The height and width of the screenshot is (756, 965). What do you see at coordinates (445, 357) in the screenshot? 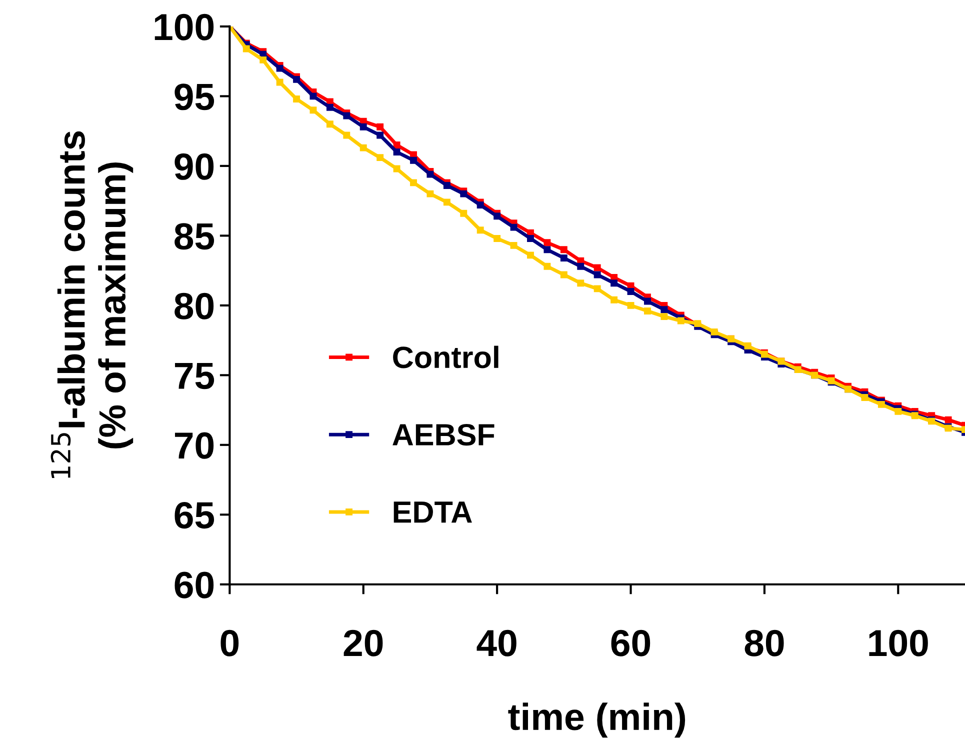
I see `legend-label: Control` at bounding box center [445, 357].